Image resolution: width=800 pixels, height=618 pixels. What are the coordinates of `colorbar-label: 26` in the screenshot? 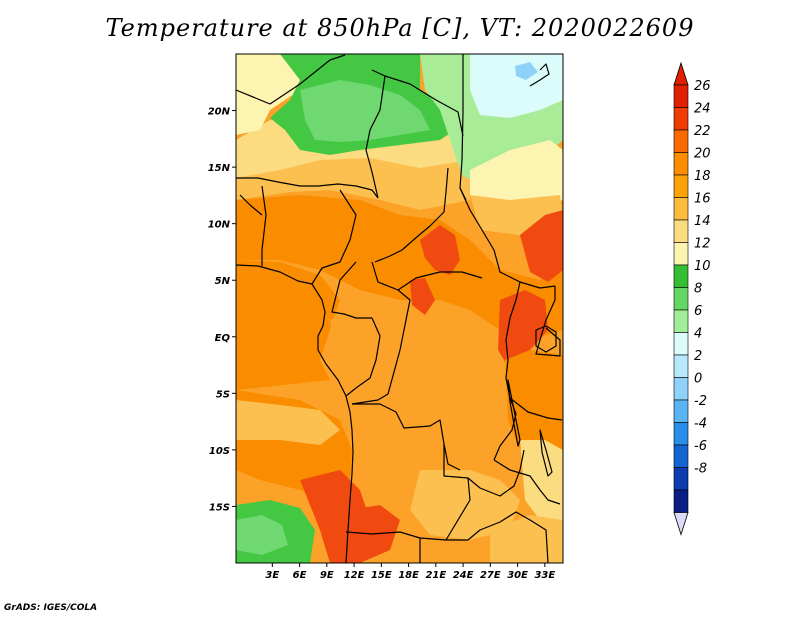 It's located at (702, 86).